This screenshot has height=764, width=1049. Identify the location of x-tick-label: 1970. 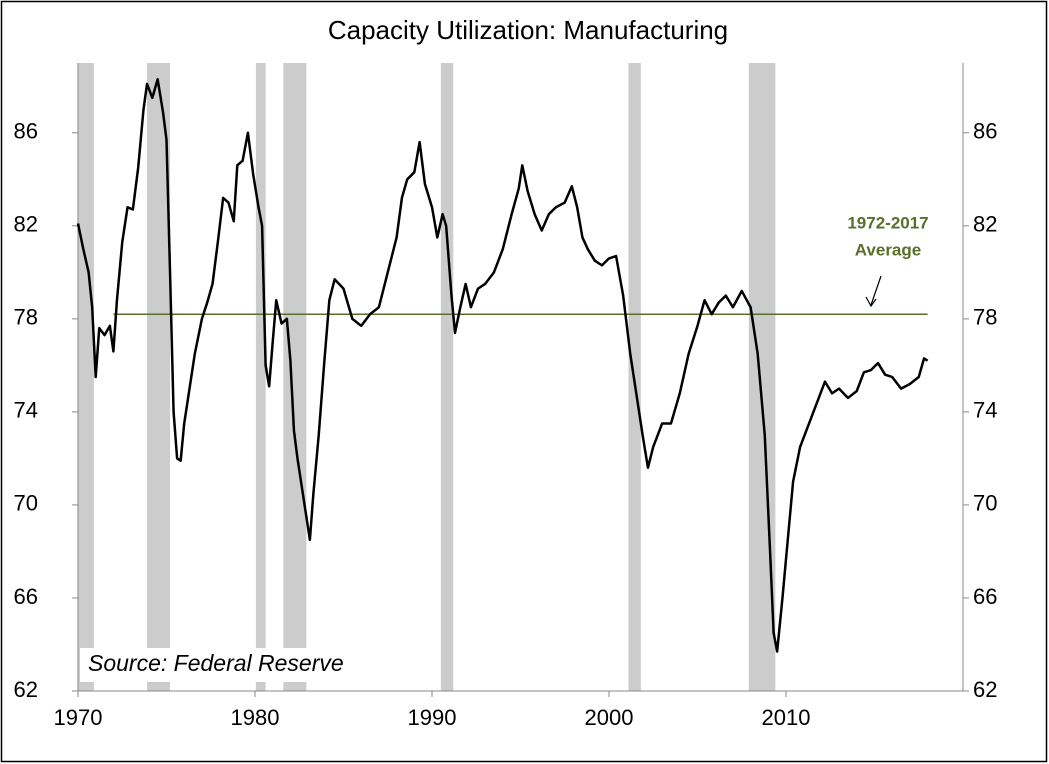
(78, 717).